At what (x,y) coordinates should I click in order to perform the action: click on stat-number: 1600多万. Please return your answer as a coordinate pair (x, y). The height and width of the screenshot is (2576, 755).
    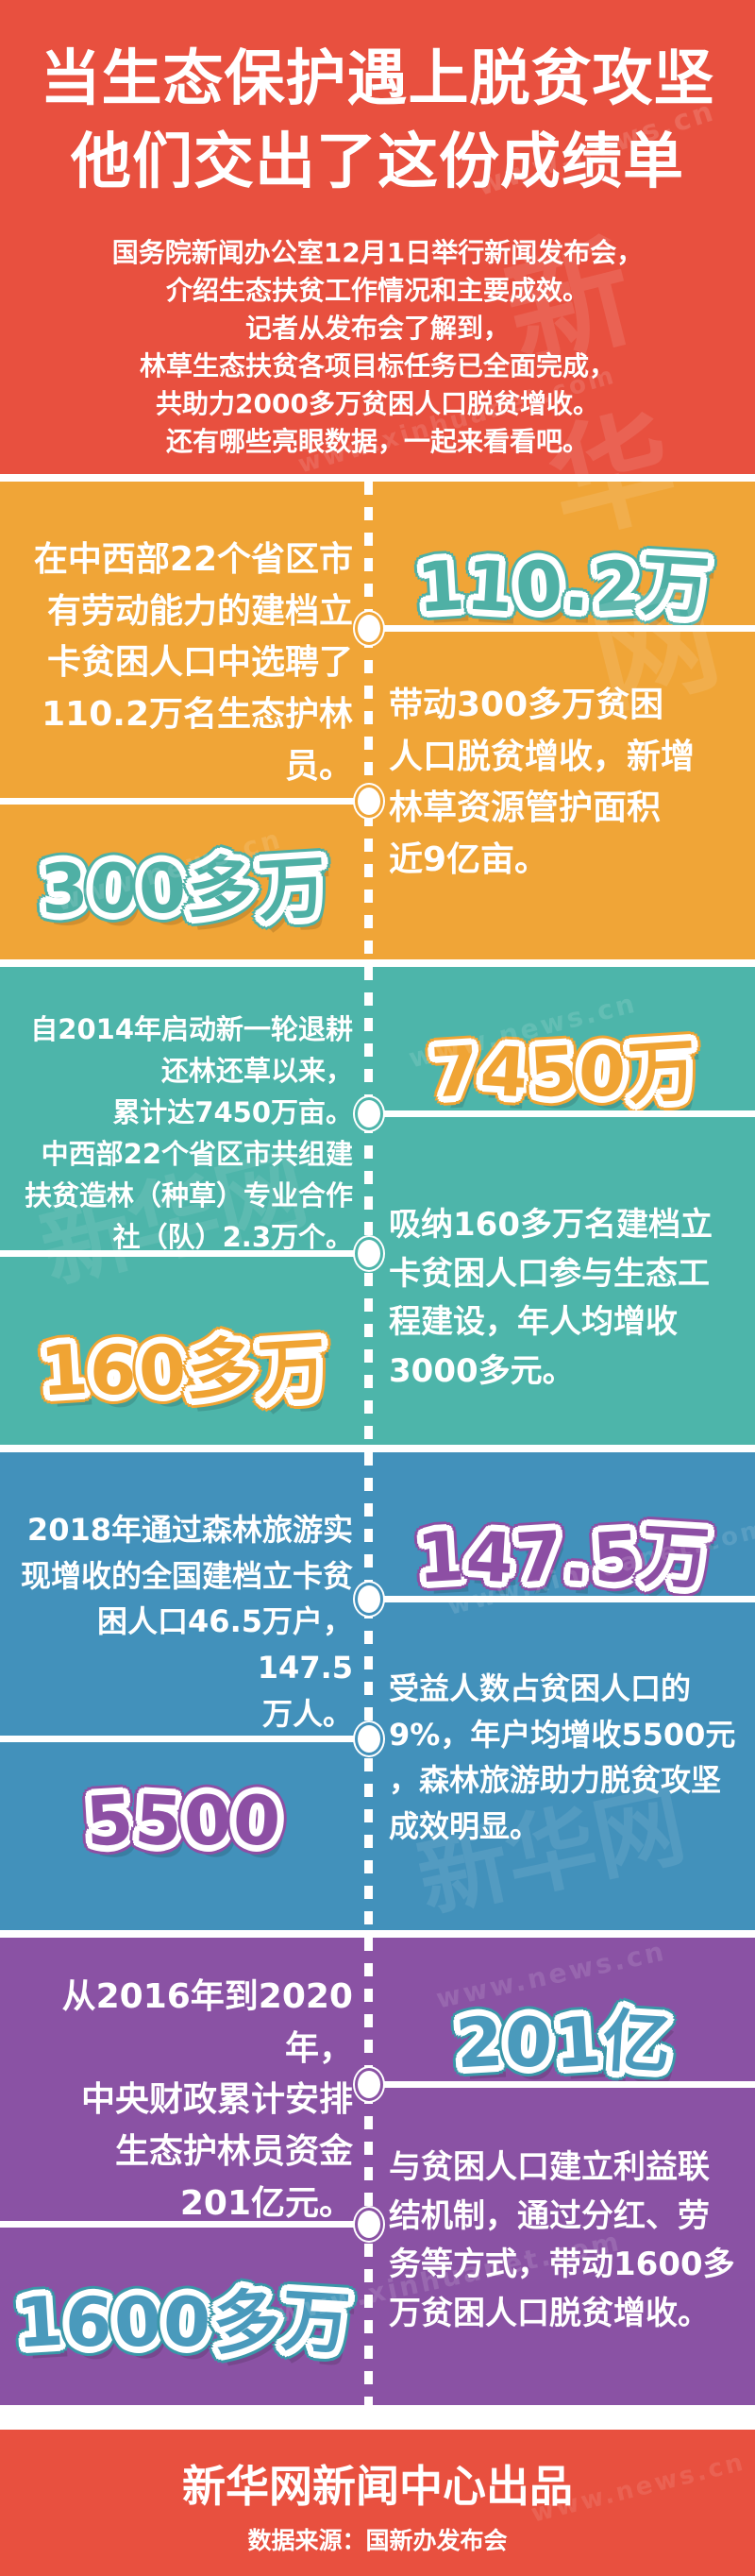
    Looking at the image, I should click on (184, 2321).